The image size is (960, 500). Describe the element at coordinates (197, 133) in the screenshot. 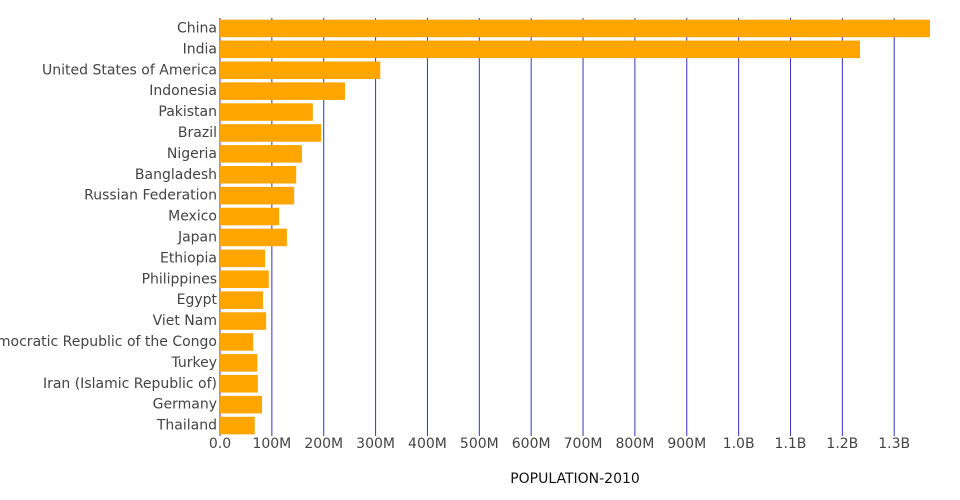

I see `y-tick-label: Brazil` at that location.